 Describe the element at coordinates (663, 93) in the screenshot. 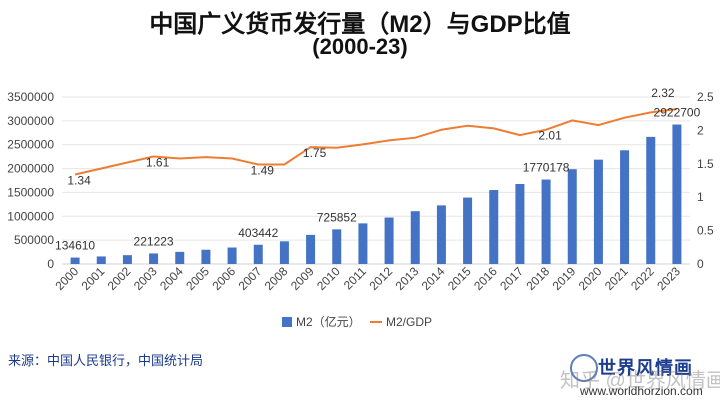

I see `line-data-label: 2.32` at that location.